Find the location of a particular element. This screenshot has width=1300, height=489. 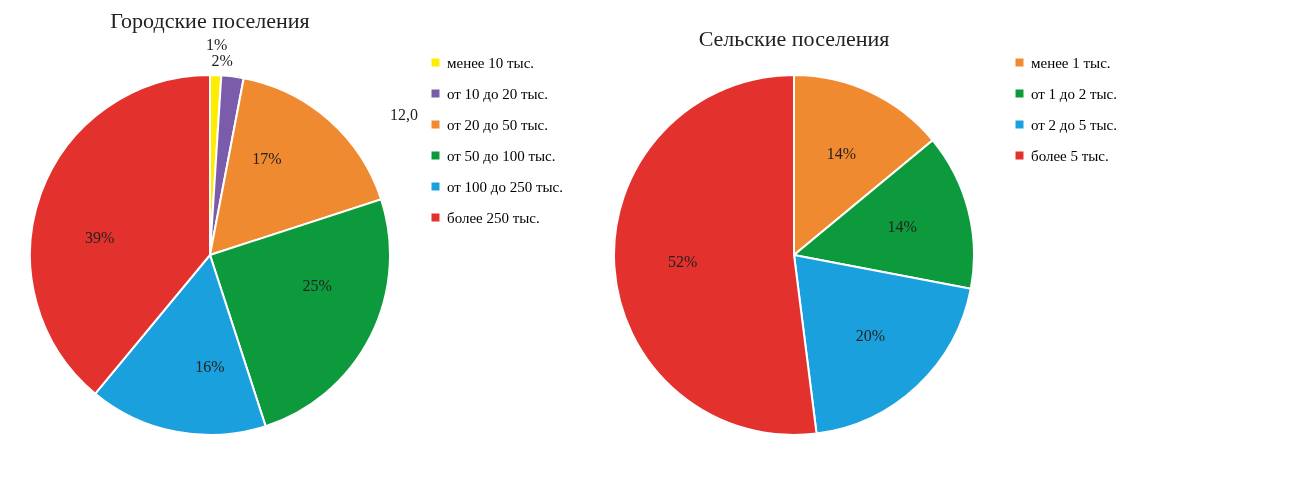

data-label: 1% is located at coordinates (216, 45).